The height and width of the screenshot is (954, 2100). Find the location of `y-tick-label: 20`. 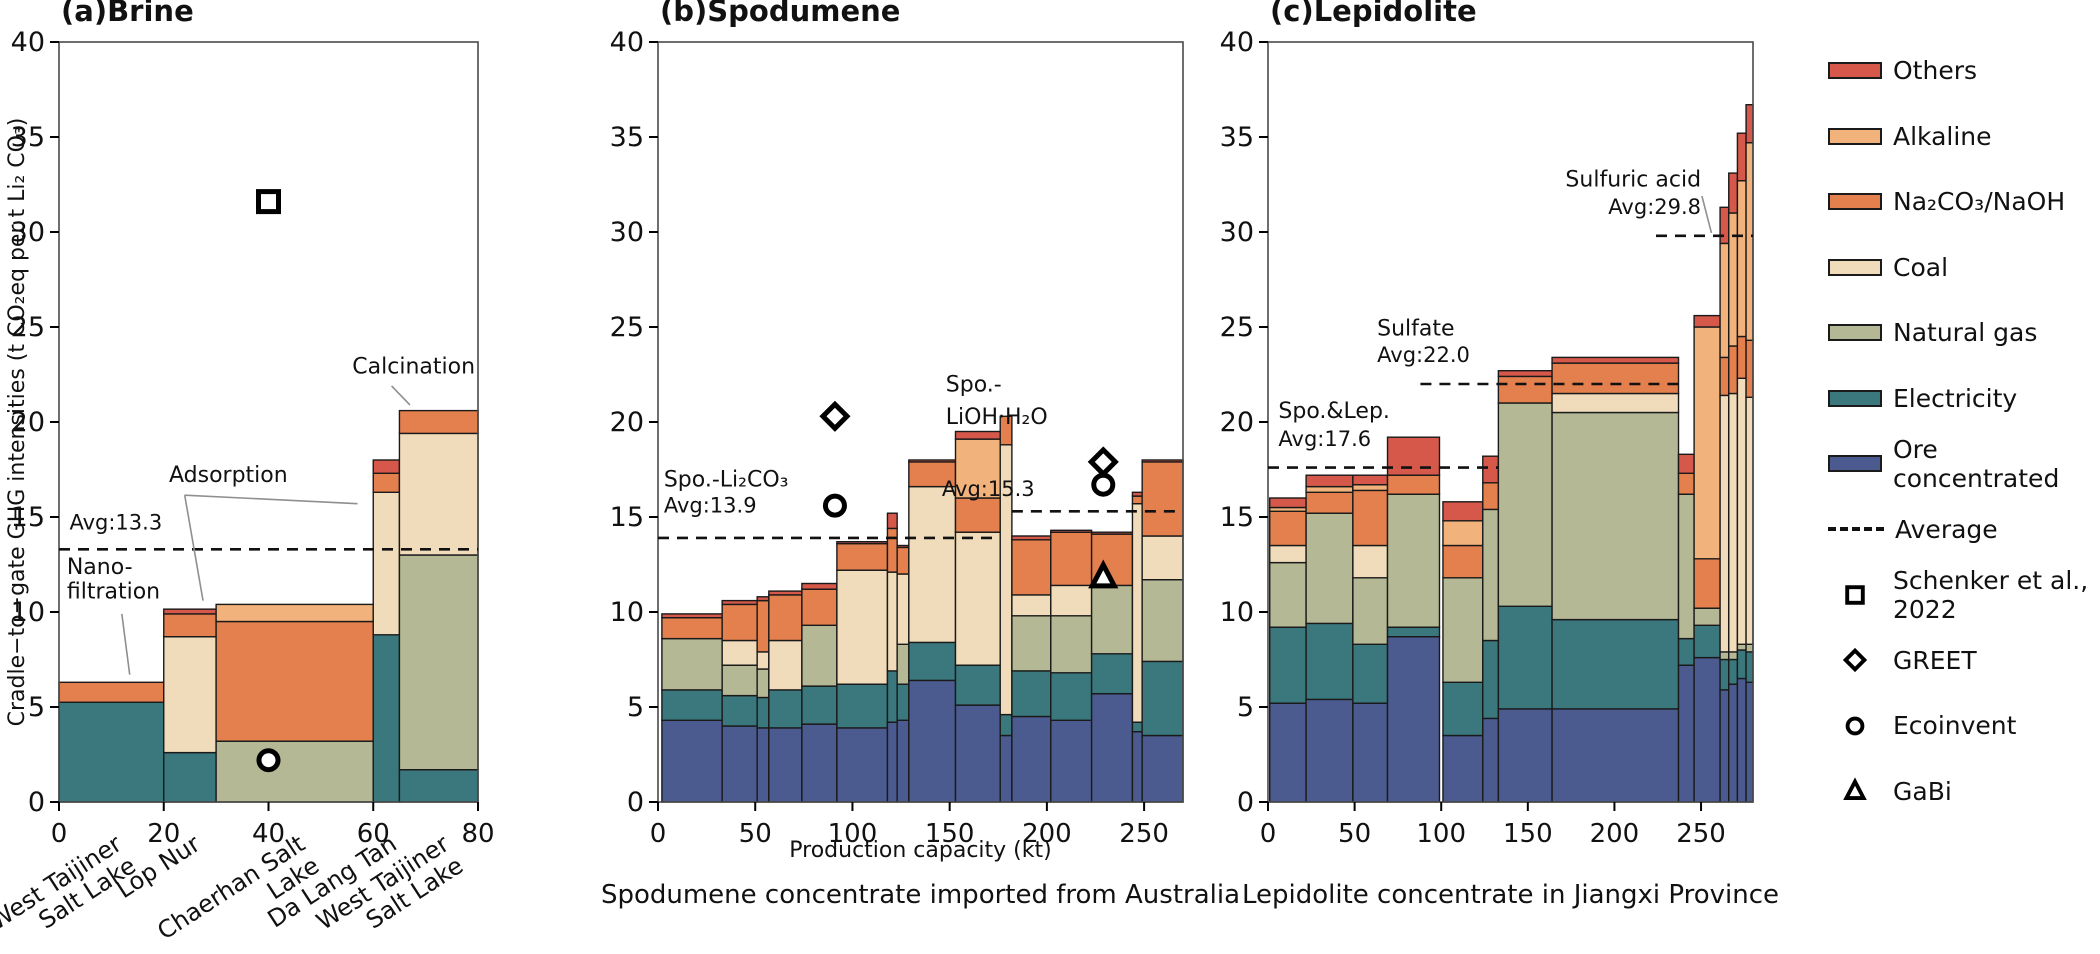

y-tick-label: 20 is located at coordinates (627, 422).